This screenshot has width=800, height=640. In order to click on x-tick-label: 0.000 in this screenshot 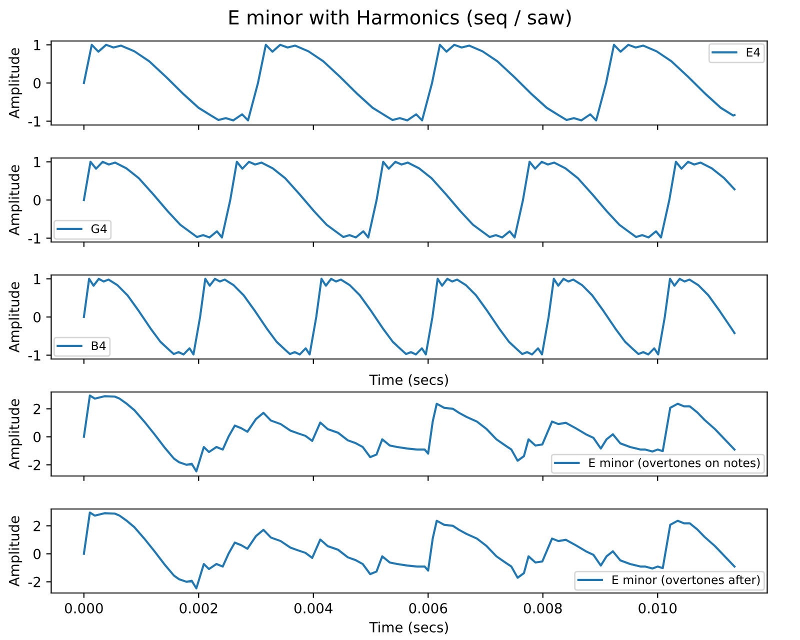, I will do `click(83, 608)`.